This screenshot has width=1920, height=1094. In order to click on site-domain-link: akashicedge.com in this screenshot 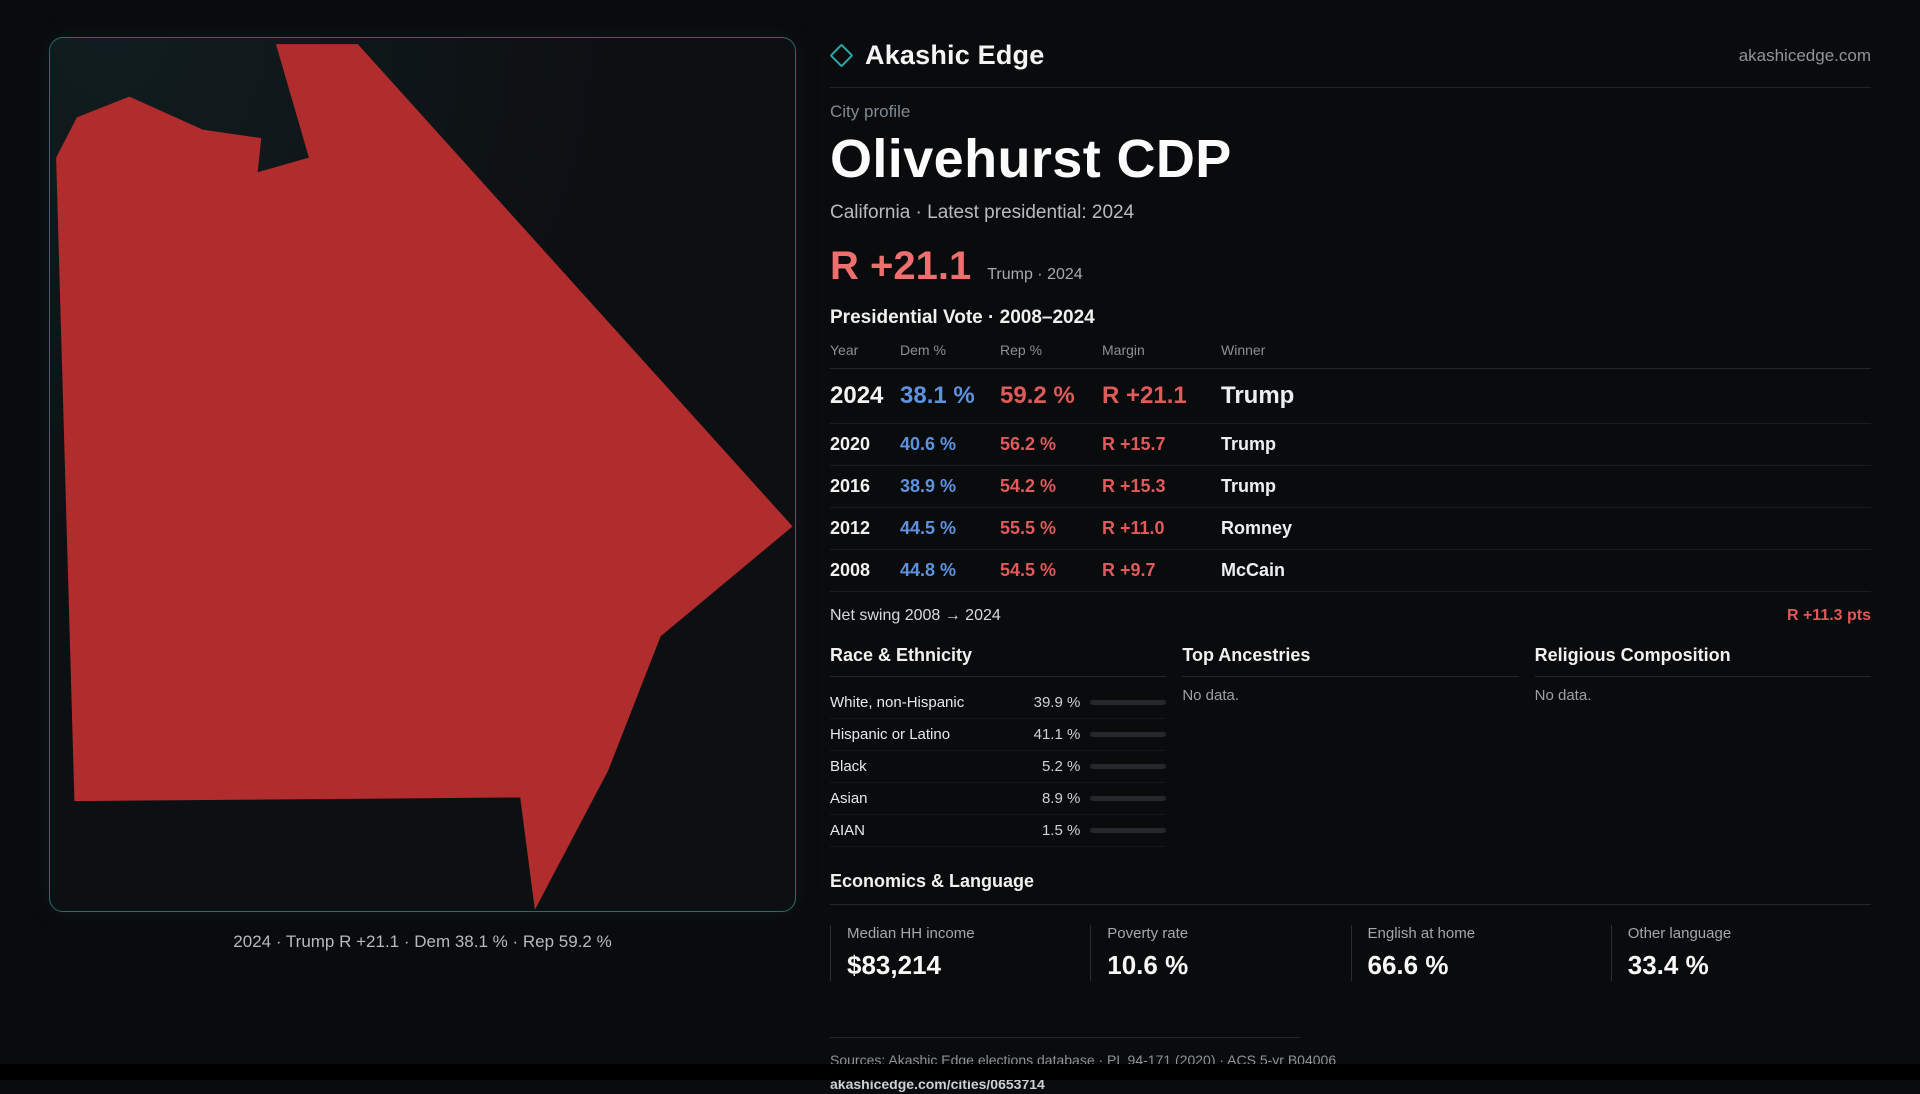, I will do `click(1804, 55)`.